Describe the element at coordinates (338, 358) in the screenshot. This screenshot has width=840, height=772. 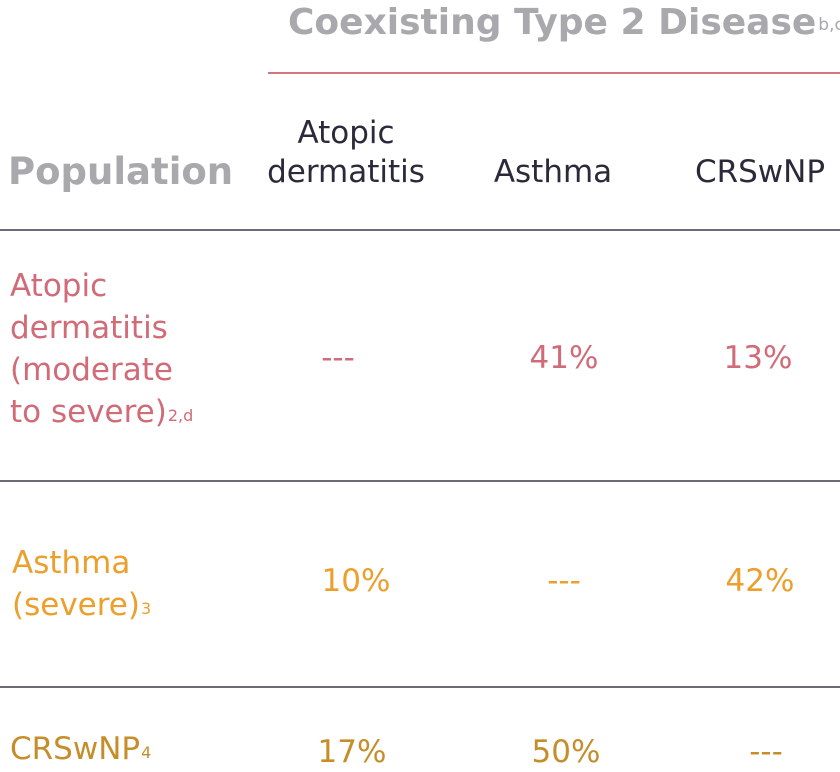
I see `cell-ad-ad: ---` at that location.